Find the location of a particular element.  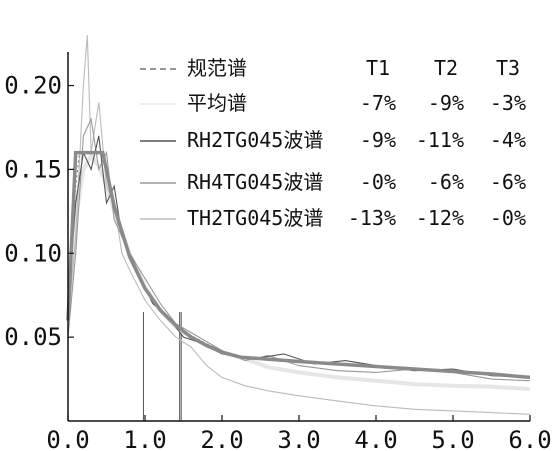

x-tick-label: 0.0 is located at coordinates (67, 438).